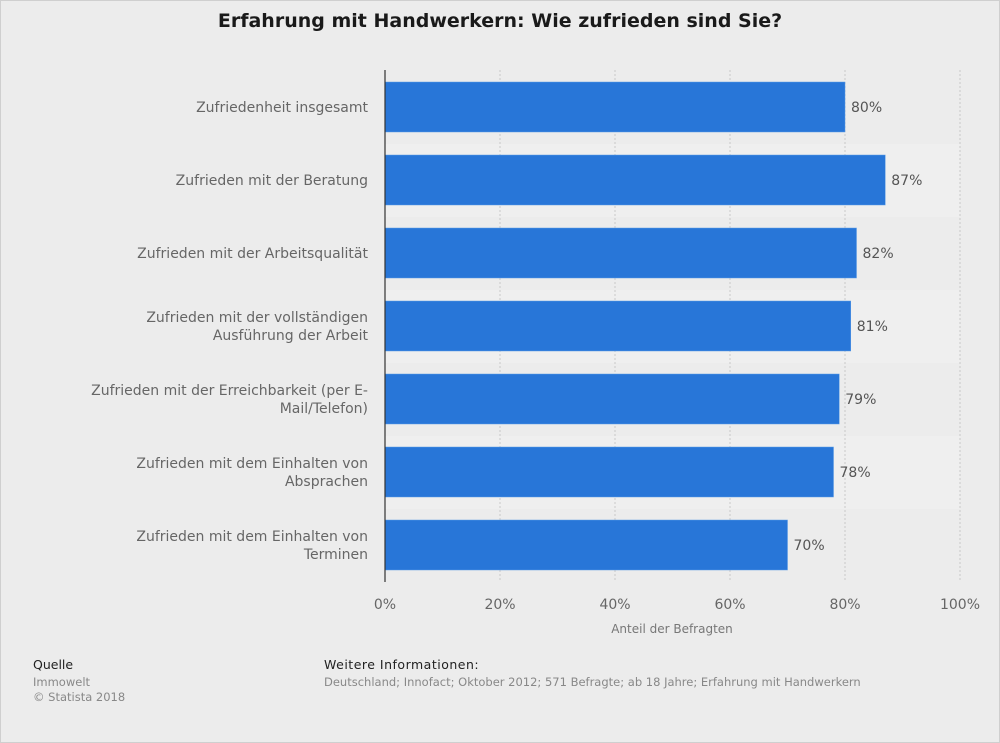 The image size is (1000, 743). I want to click on data-label: 78%, so click(855, 473).